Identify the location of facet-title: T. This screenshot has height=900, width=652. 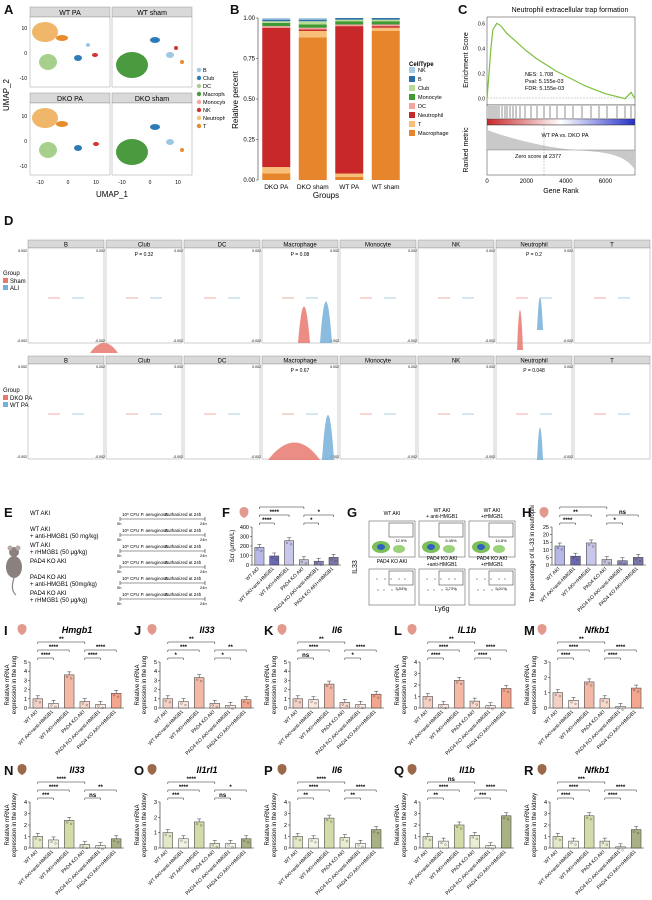
(612, 362).